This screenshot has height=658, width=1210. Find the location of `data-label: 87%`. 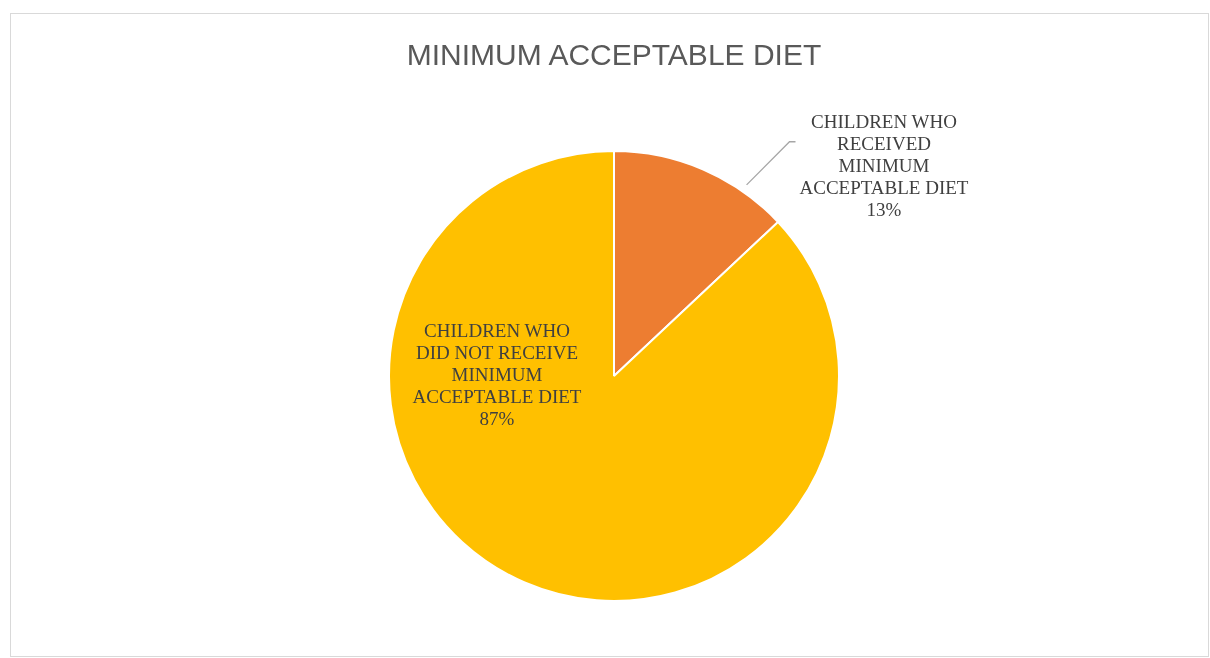

data-label: 87% is located at coordinates (497, 418).